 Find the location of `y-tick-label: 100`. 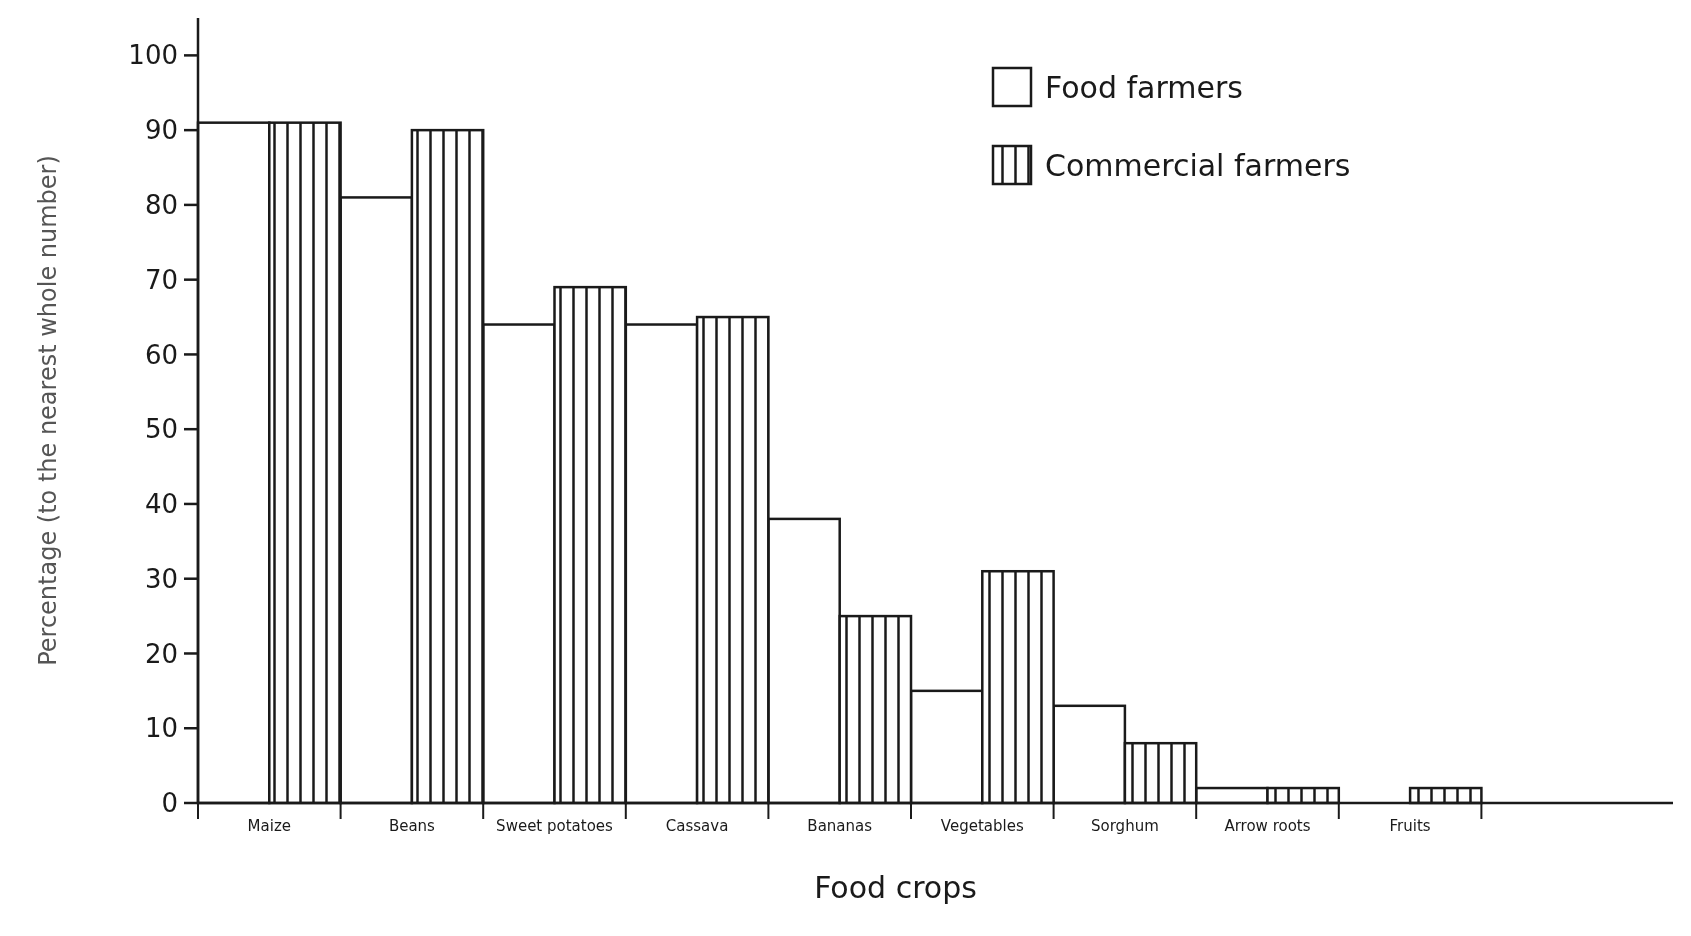

y-tick-label: 100 is located at coordinates (153, 55).